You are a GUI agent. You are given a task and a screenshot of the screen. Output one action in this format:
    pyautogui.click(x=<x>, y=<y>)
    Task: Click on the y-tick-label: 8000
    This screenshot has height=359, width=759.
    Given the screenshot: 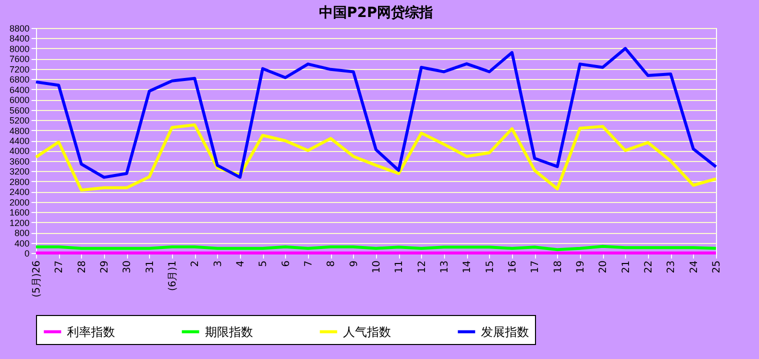 What is the action you would take?
    pyautogui.click(x=19, y=49)
    